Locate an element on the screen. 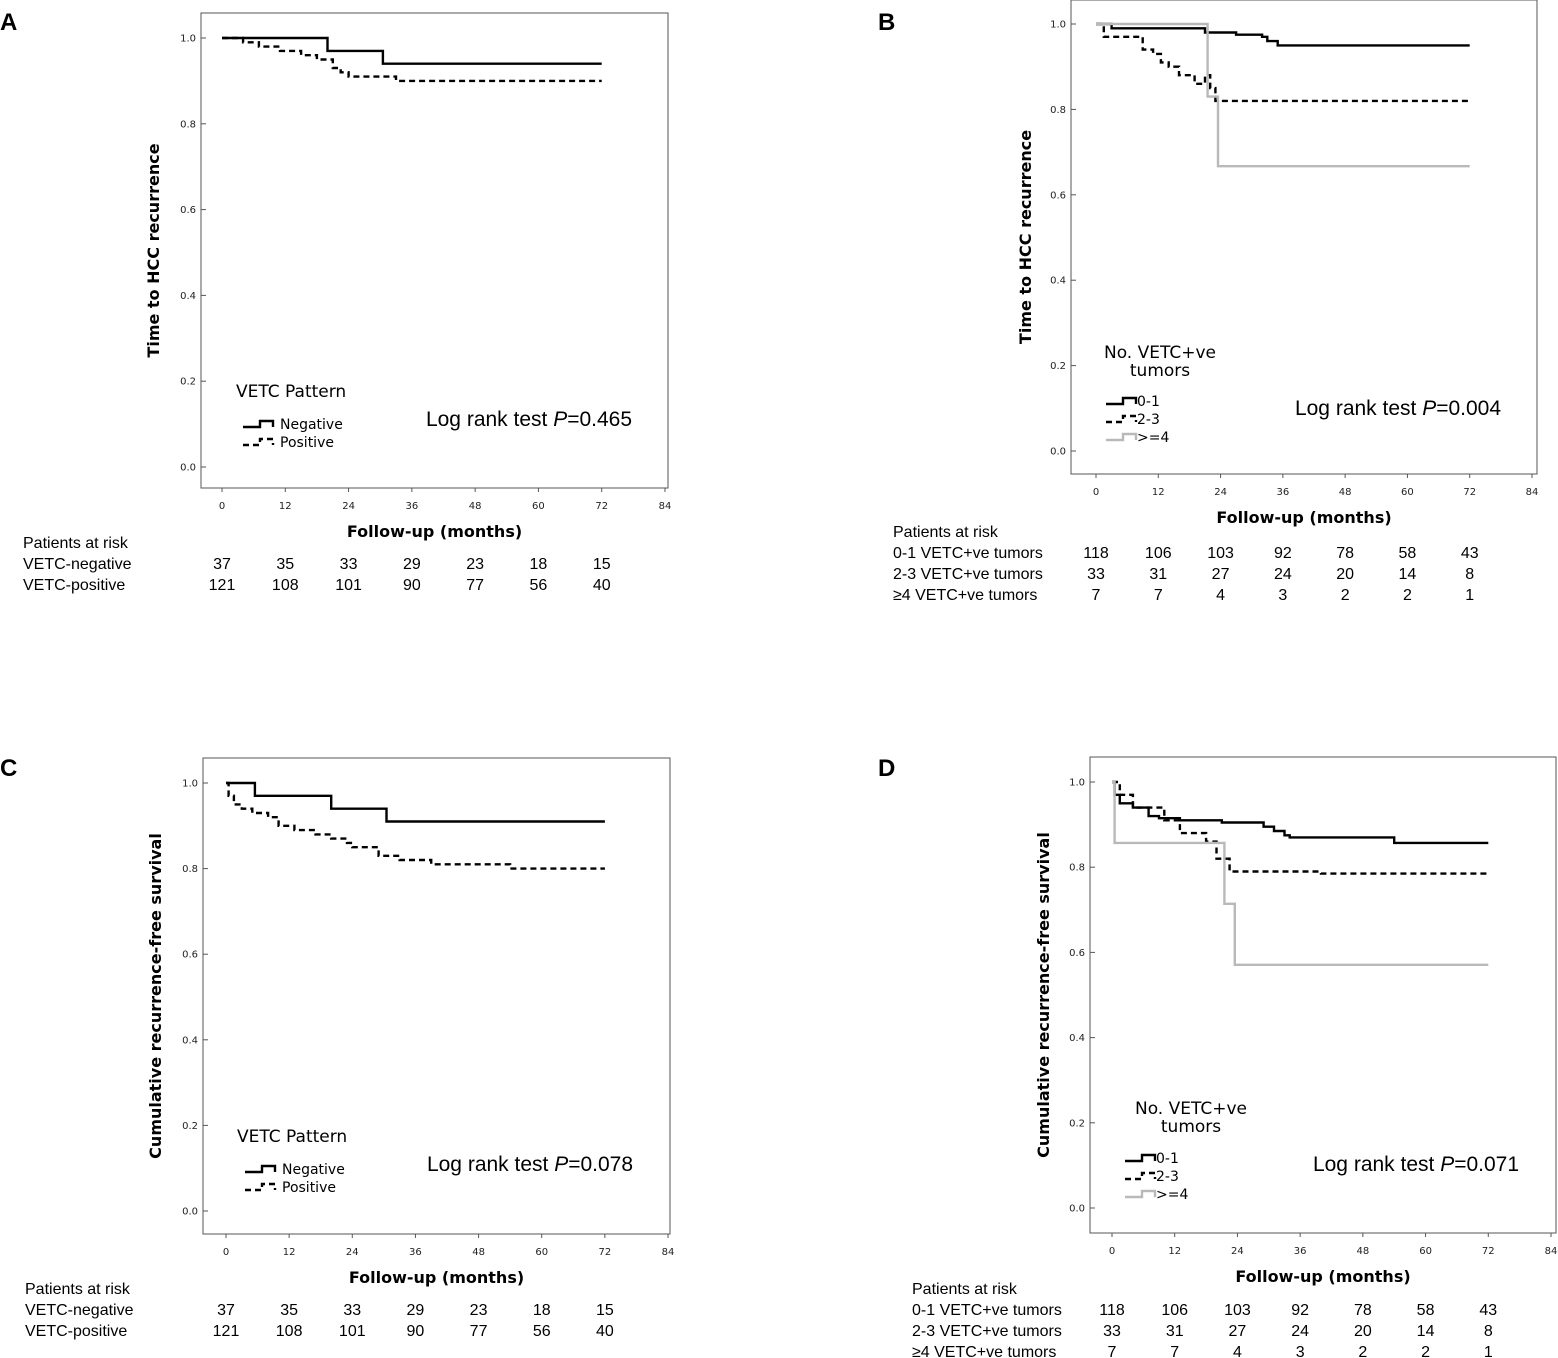 This screenshot has width=1558, height=1358. risk-cell: 7 is located at coordinates (1174, 1351).